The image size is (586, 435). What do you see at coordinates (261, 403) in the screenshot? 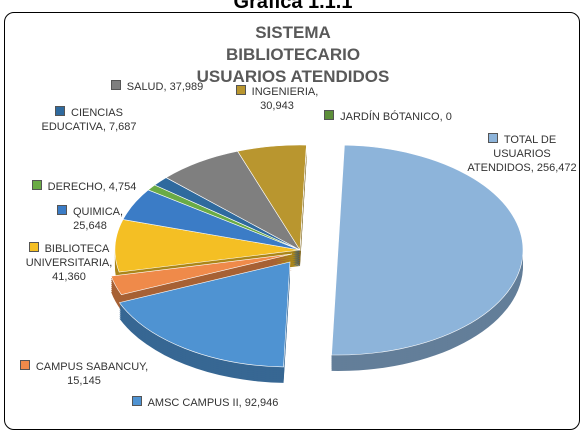
I see `value-label: 92,946` at bounding box center [261, 403].